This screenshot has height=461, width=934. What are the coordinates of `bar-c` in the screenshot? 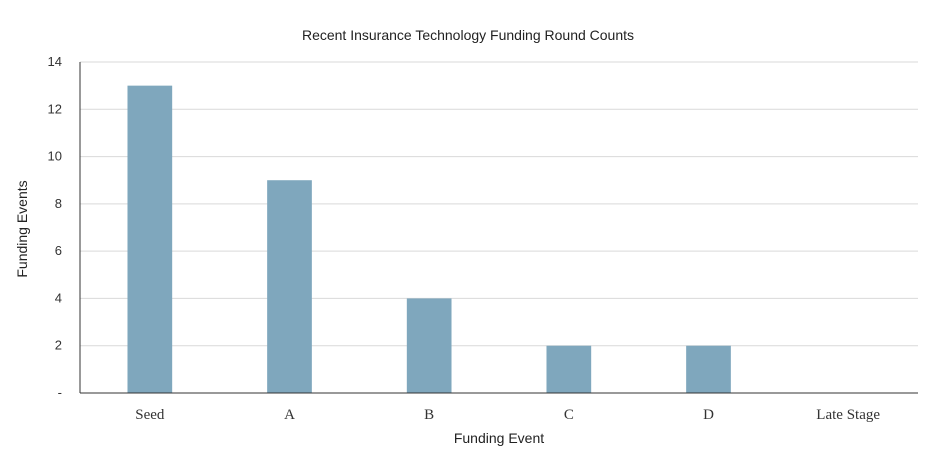 It's located at (569, 369).